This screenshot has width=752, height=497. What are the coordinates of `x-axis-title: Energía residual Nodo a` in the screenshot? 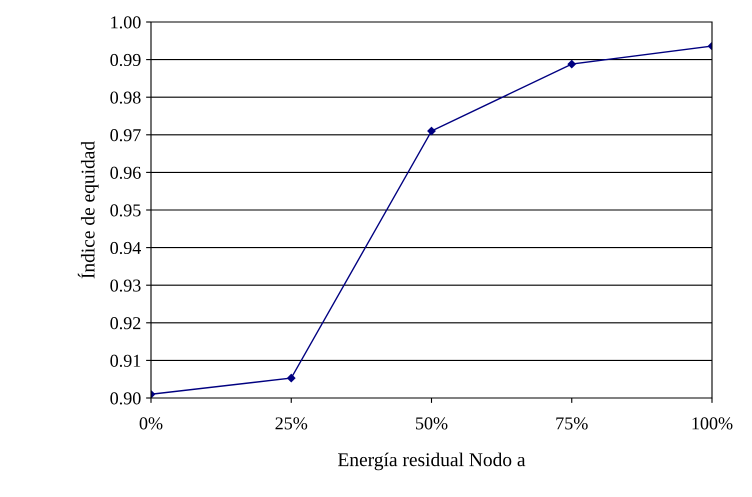 It's located at (432, 461).